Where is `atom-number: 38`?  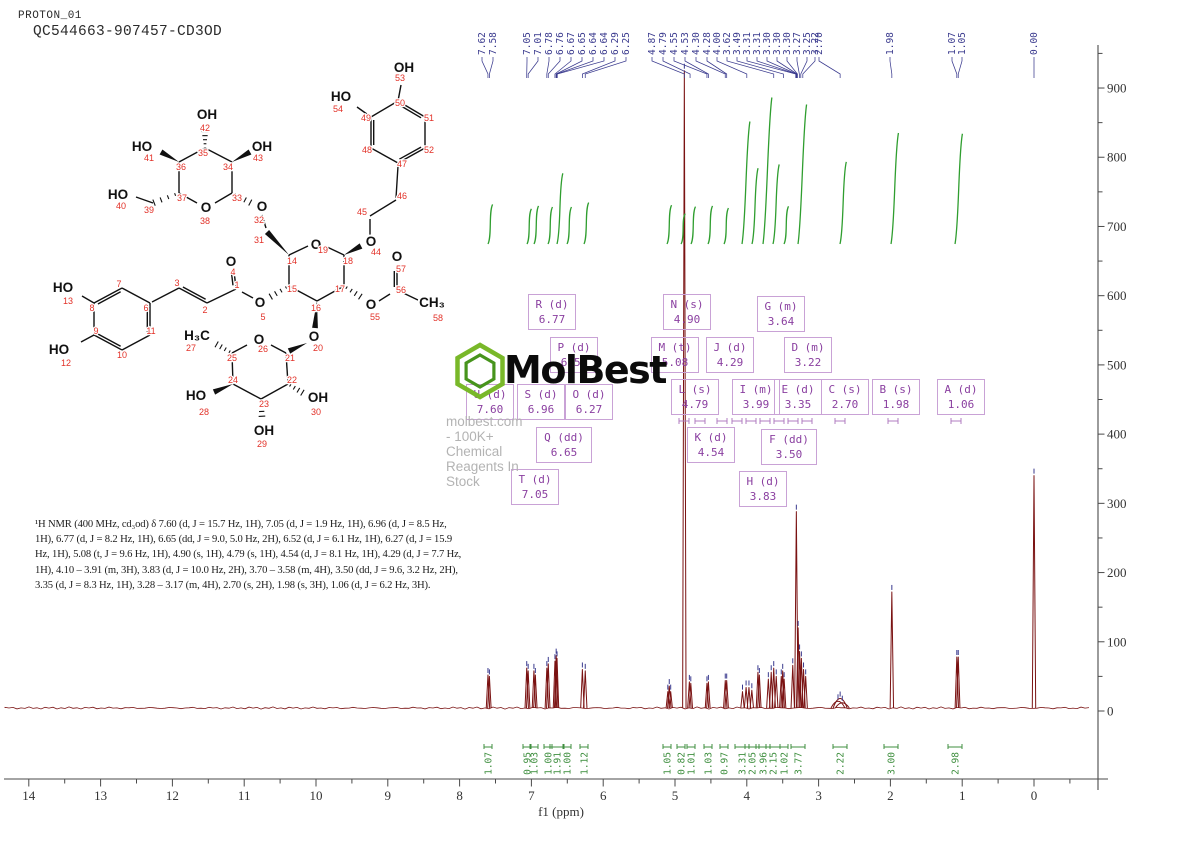
atom-number: 38 is located at coordinates (205, 221).